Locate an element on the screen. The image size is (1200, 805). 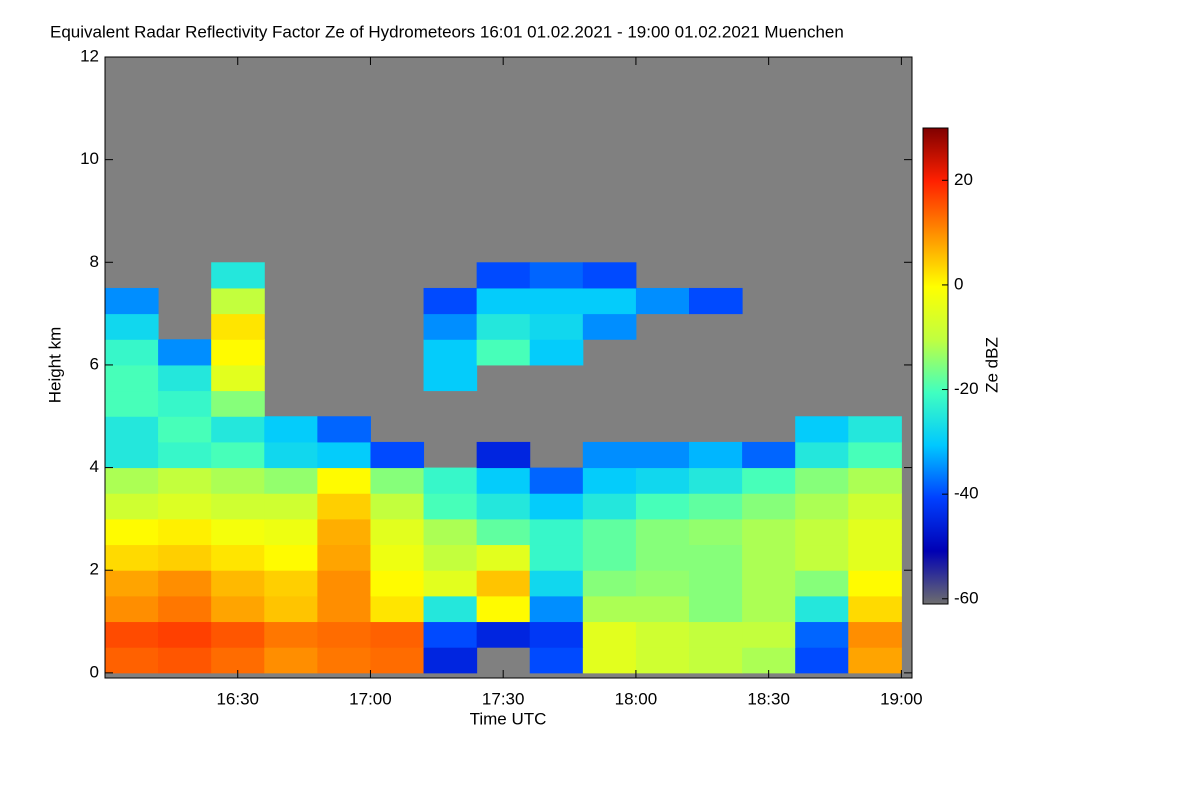
y-tick-label: 10 is located at coordinates (89, 158).